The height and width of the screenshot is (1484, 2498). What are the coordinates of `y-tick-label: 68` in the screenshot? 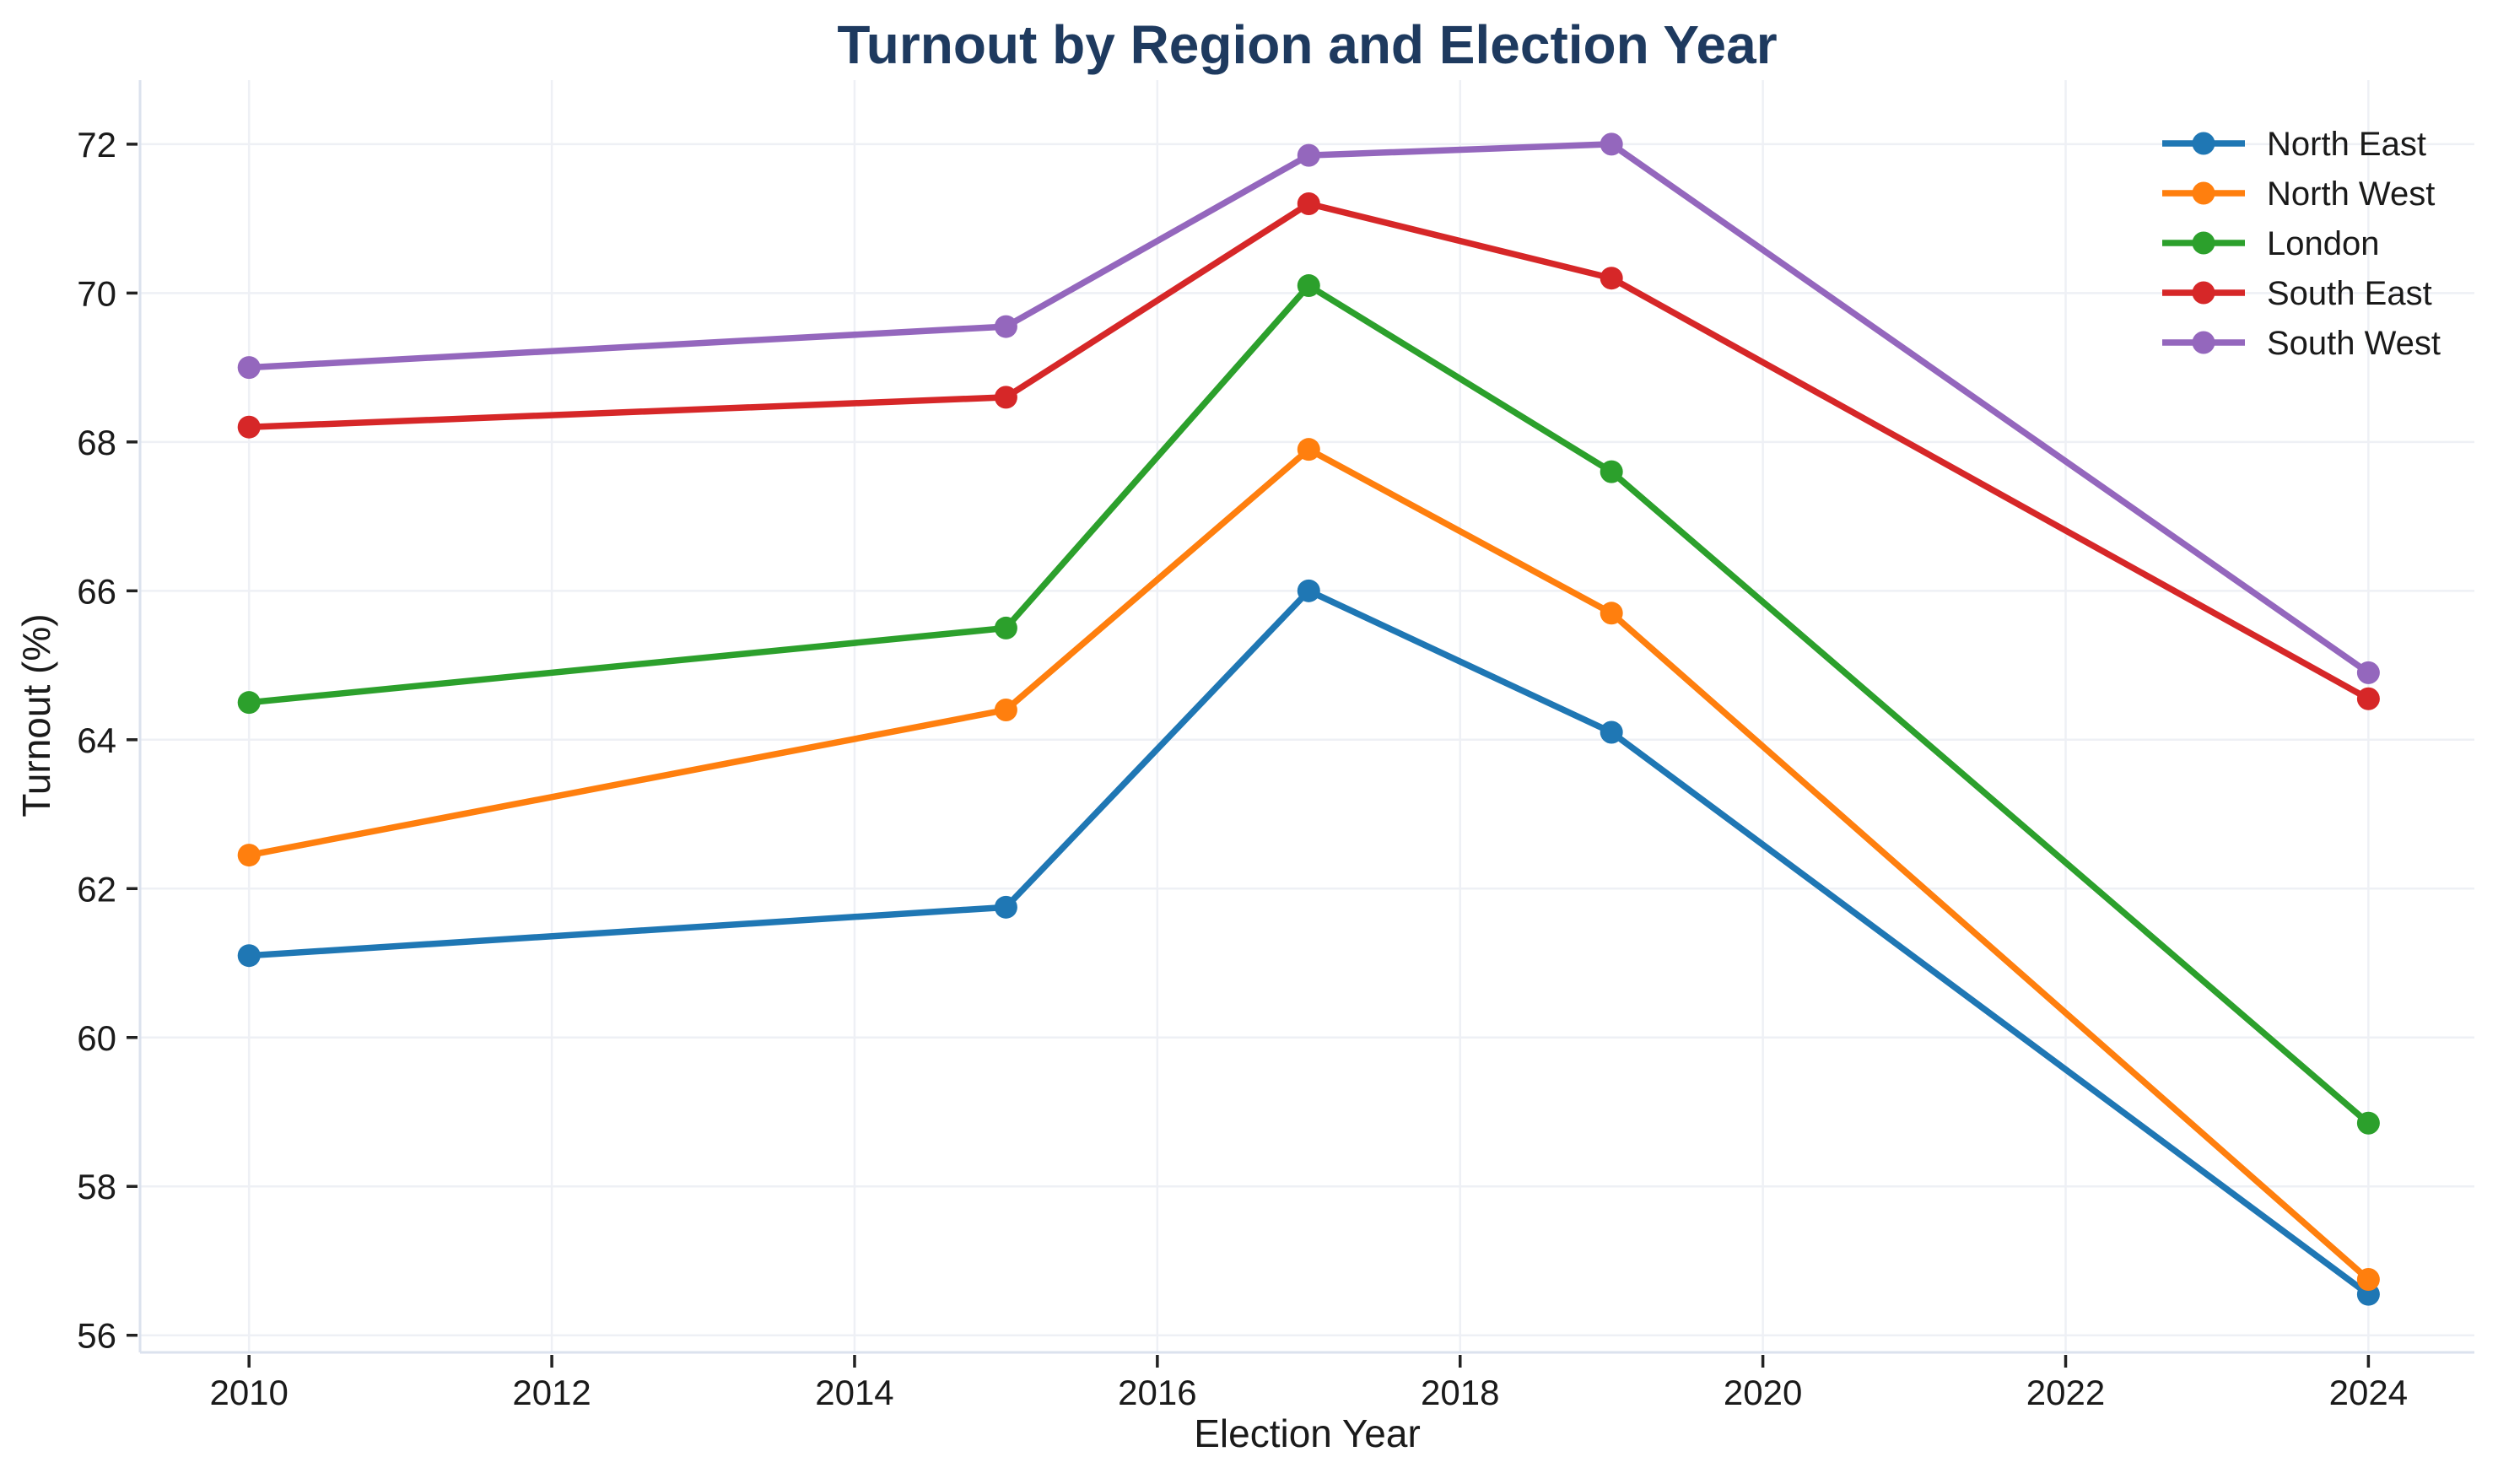 It's located at (97, 442).